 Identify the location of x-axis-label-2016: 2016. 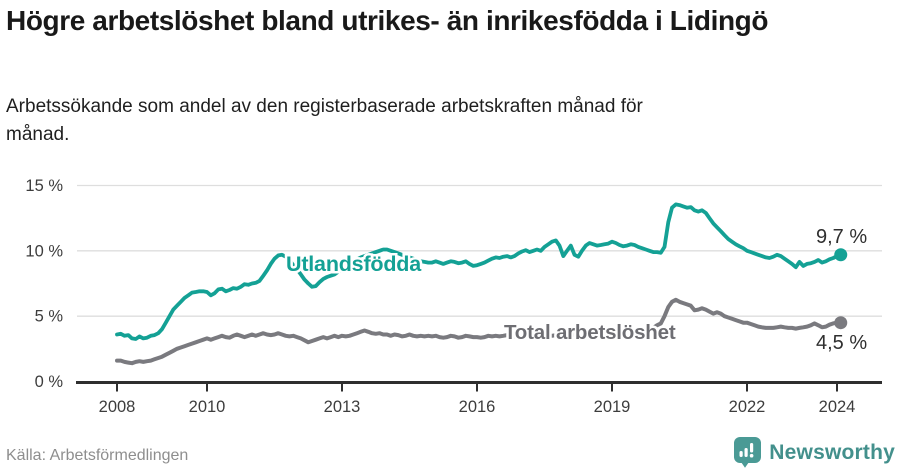
(477, 407).